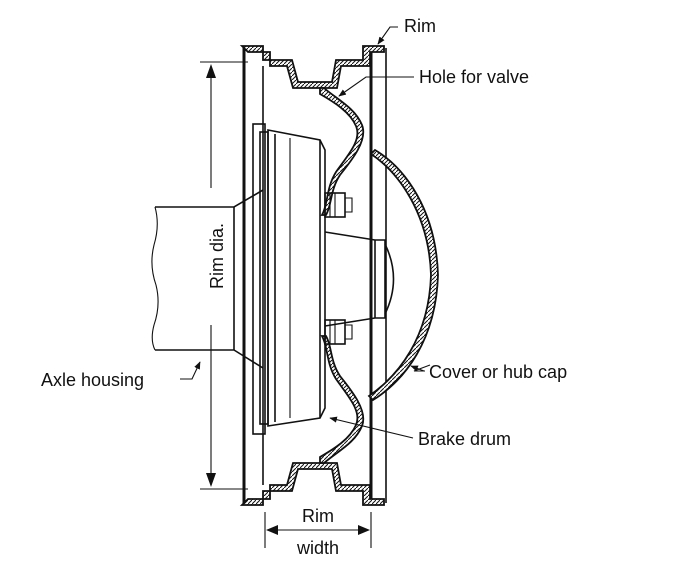  I want to click on label-rim-width-line2: width, so click(317, 548).